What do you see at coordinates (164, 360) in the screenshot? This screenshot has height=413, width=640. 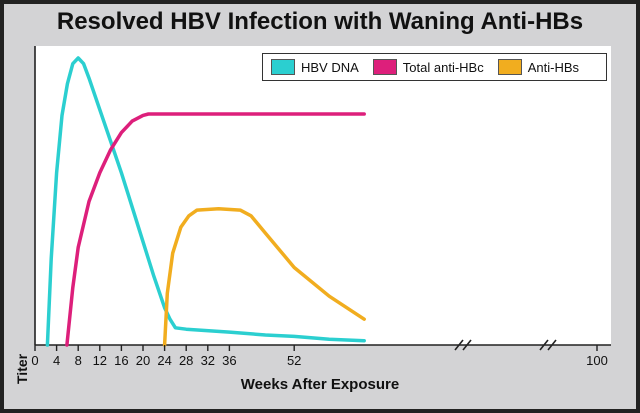 I see `x-tick-label: 24` at bounding box center [164, 360].